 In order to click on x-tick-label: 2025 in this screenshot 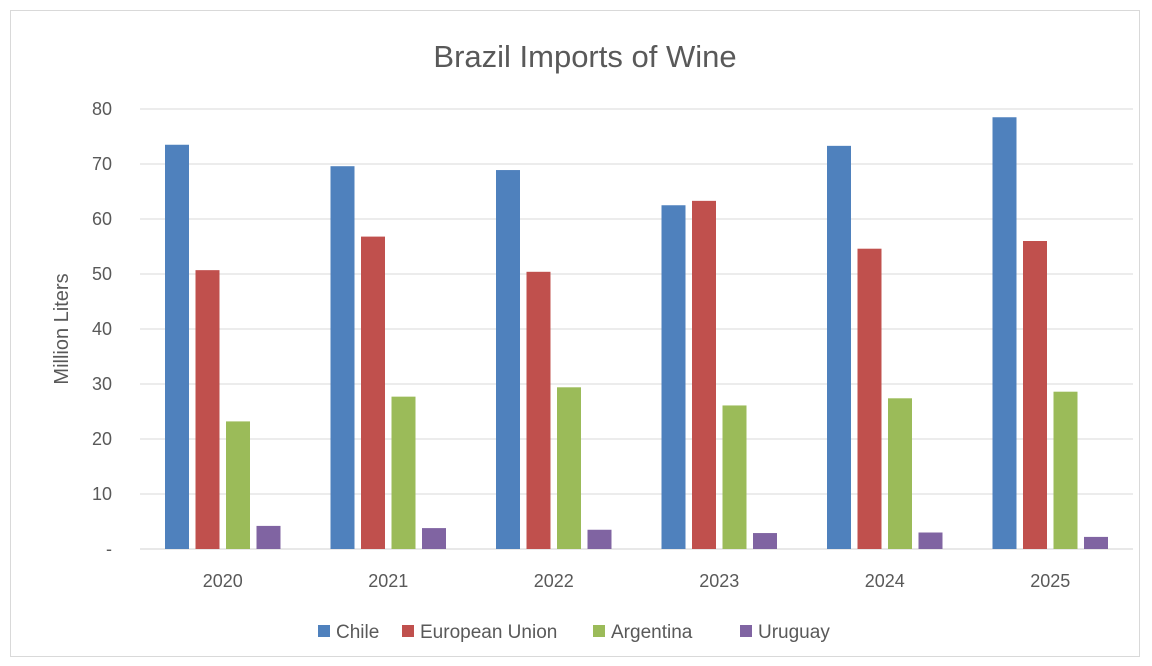, I will do `click(1050, 581)`.